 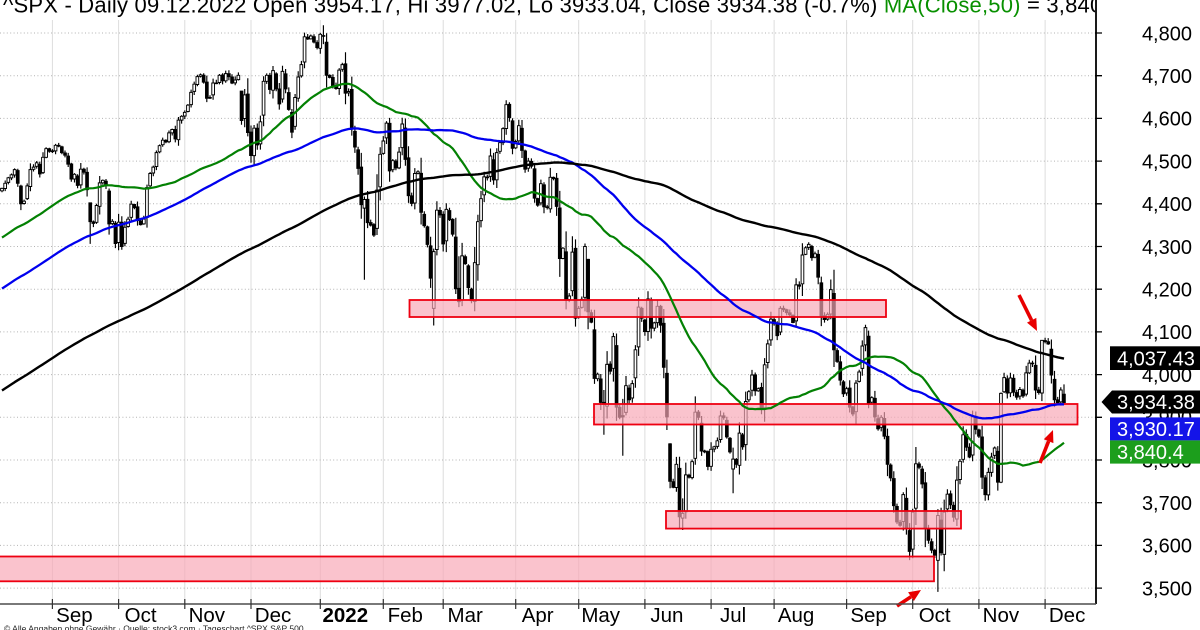 What do you see at coordinates (465, 615) in the screenshot?
I see `svg-text: Mar` at bounding box center [465, 615].